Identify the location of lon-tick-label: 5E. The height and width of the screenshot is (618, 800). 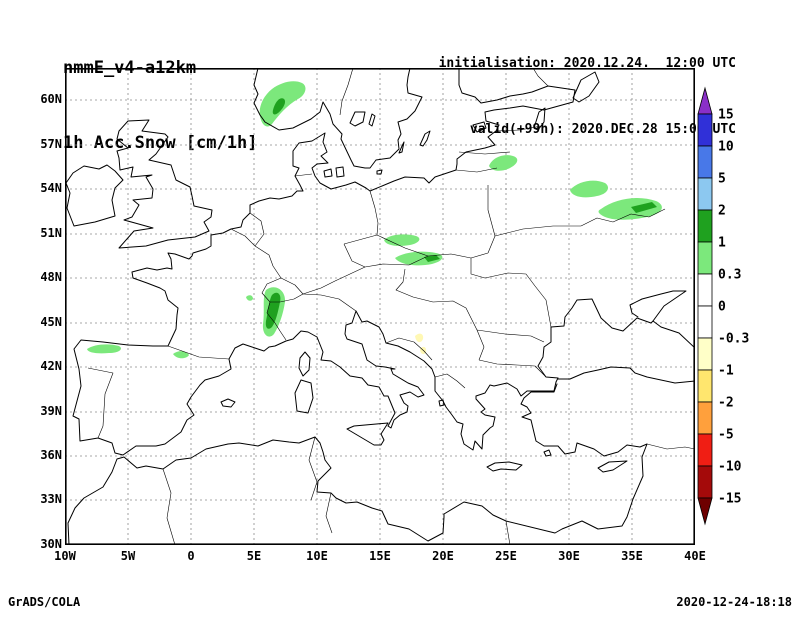
(254, 556).